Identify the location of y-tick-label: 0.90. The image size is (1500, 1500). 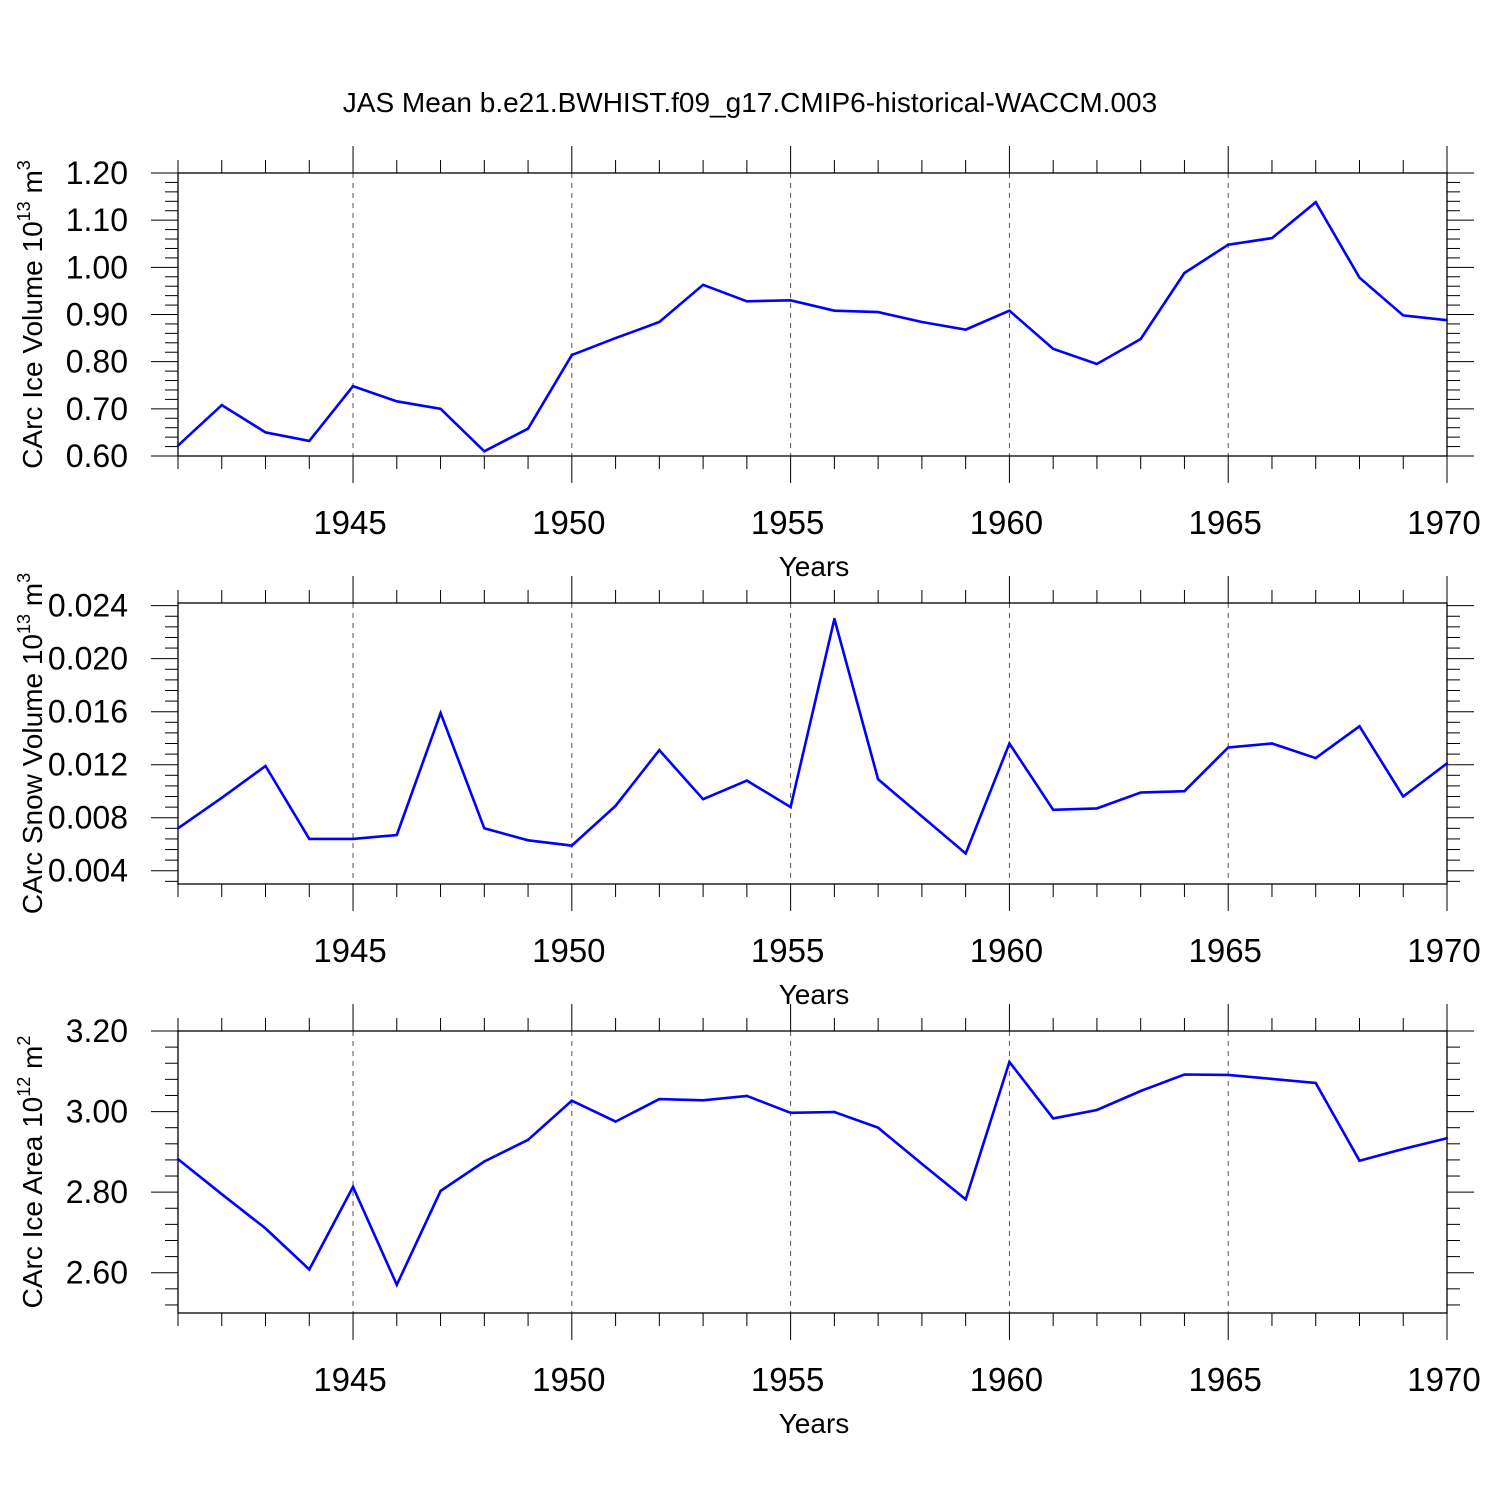
(97, 315).